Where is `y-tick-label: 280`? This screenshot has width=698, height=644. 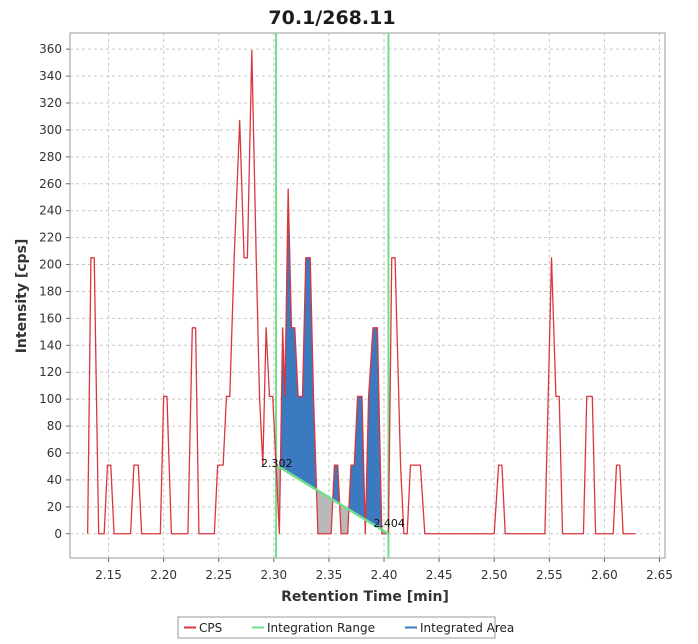
y-tick-label: 280 is located at coordinates (50, 157).